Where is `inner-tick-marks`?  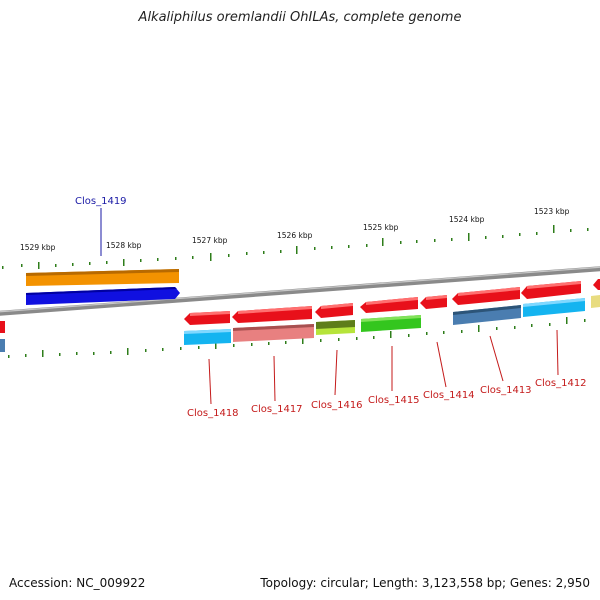 inner-tick-marks is located at coordinates (297, 337).